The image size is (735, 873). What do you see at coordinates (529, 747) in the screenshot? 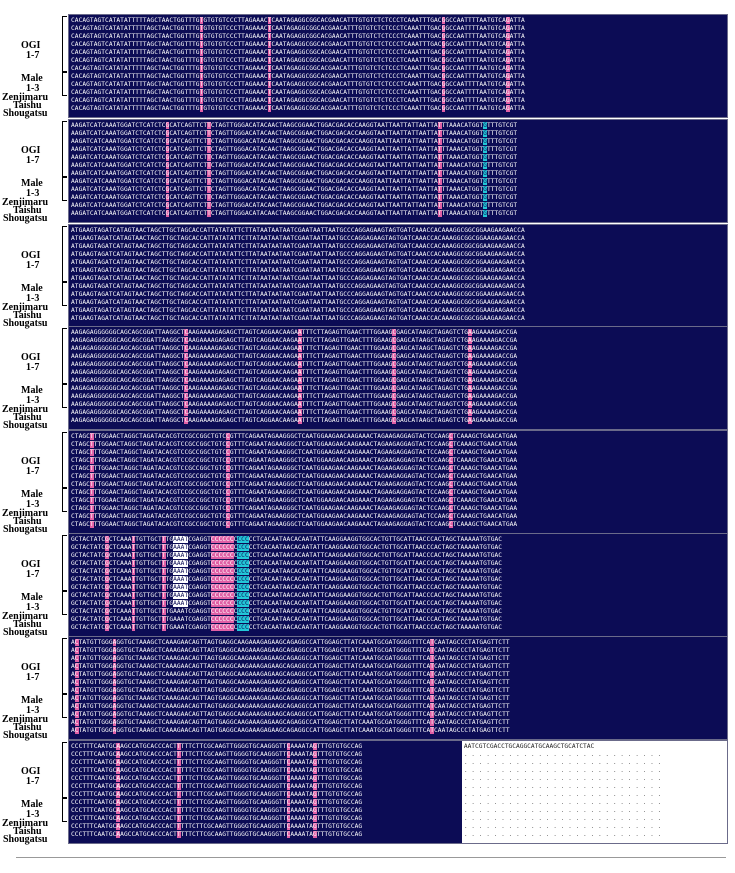
I see `trailing-sequence: AATCGTCGACCTGCAGGCATGCAAGCTGCATCTAC` at bounding box center [529, 747].